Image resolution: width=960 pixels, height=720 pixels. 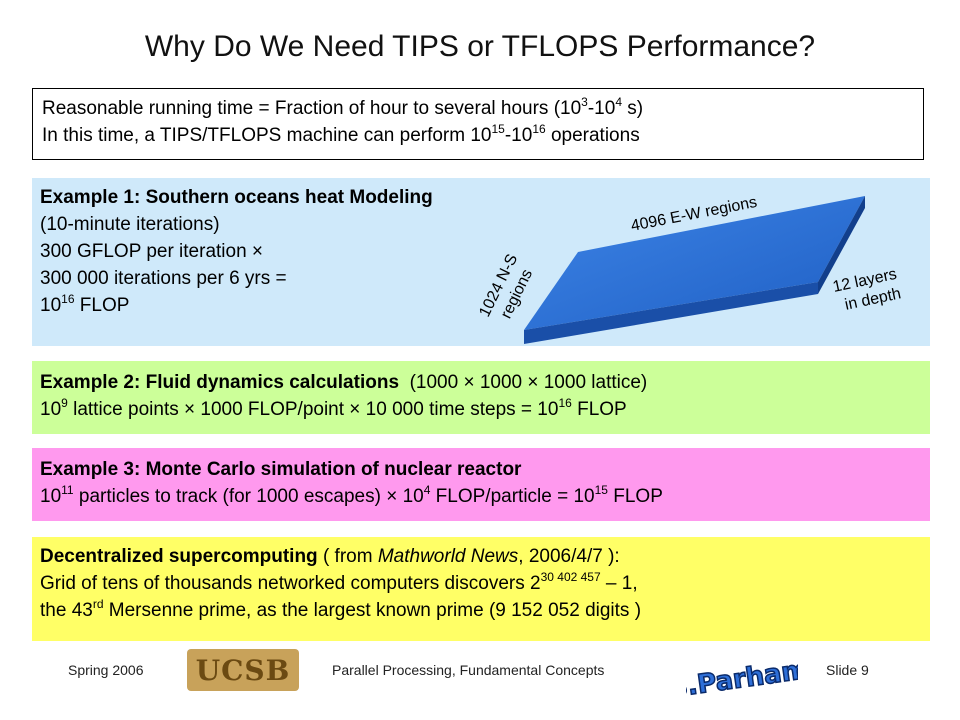 I want to click on text-segment: ( from, so click(x=347, y=556).